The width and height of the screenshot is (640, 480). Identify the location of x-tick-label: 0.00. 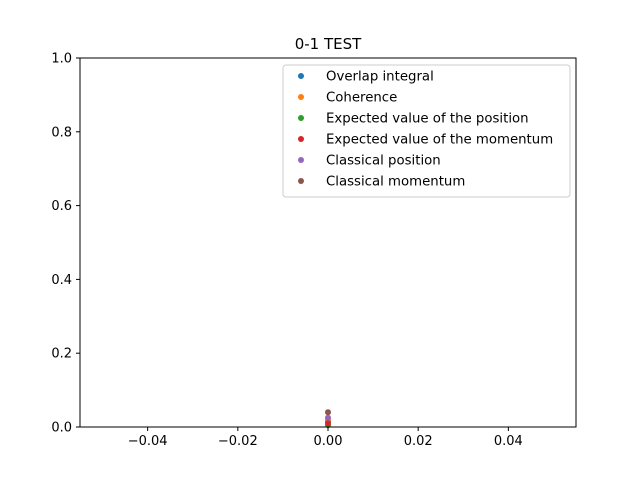
(328, 441).